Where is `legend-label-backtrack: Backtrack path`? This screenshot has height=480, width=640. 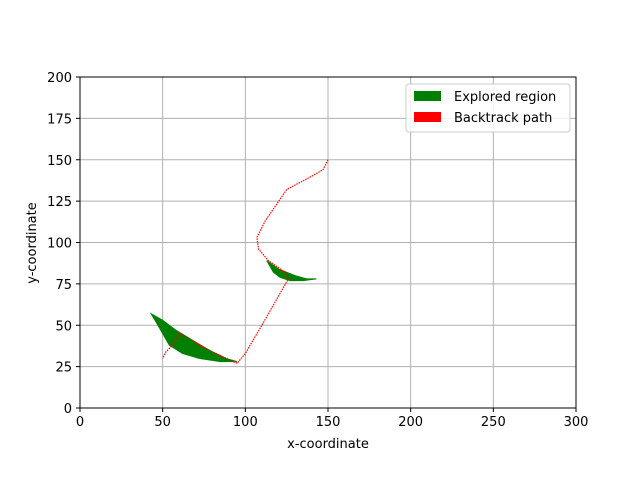
legend-label-backtrack: Backtrack path is located at coordinates (503, 118).